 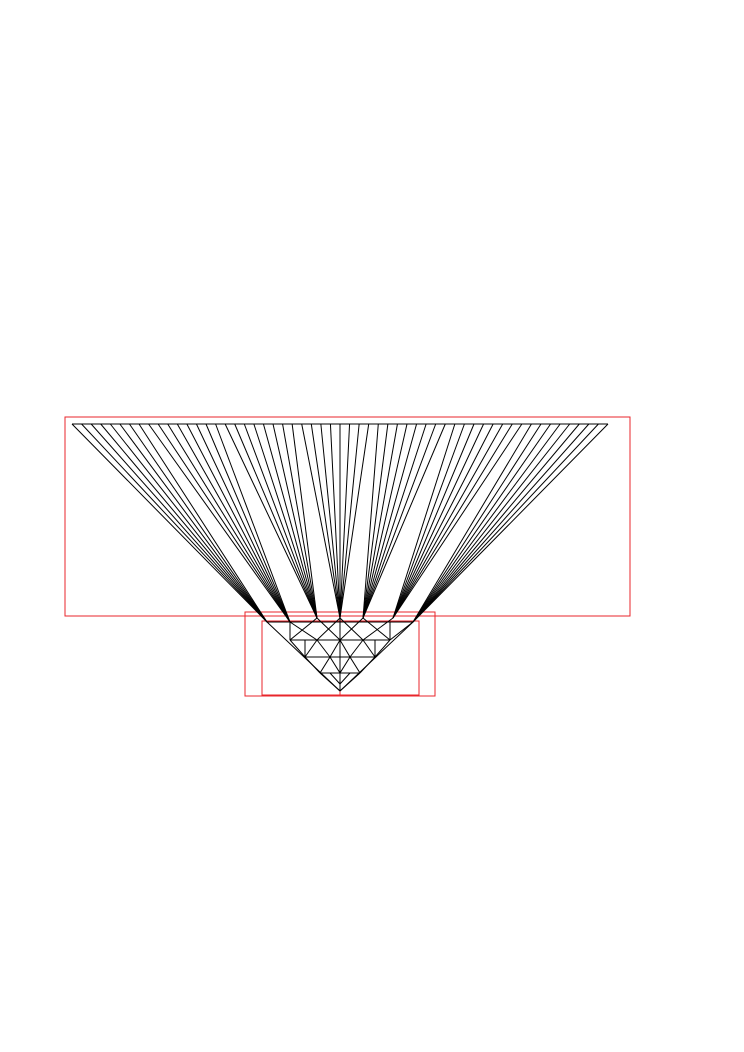 I want to click on bounding-box, so click(x=347, y=516).